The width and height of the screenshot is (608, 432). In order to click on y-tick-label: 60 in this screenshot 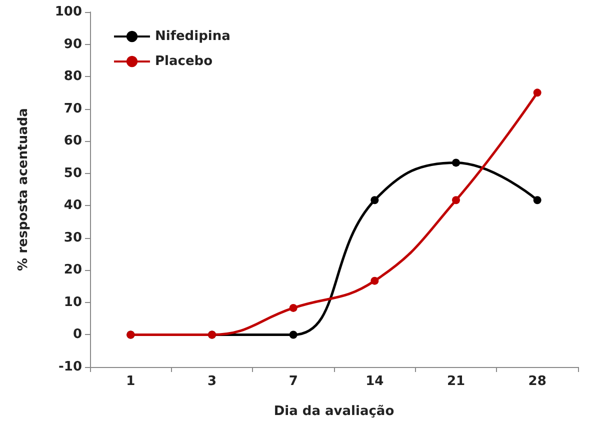, I will do `click(73, 141)`.